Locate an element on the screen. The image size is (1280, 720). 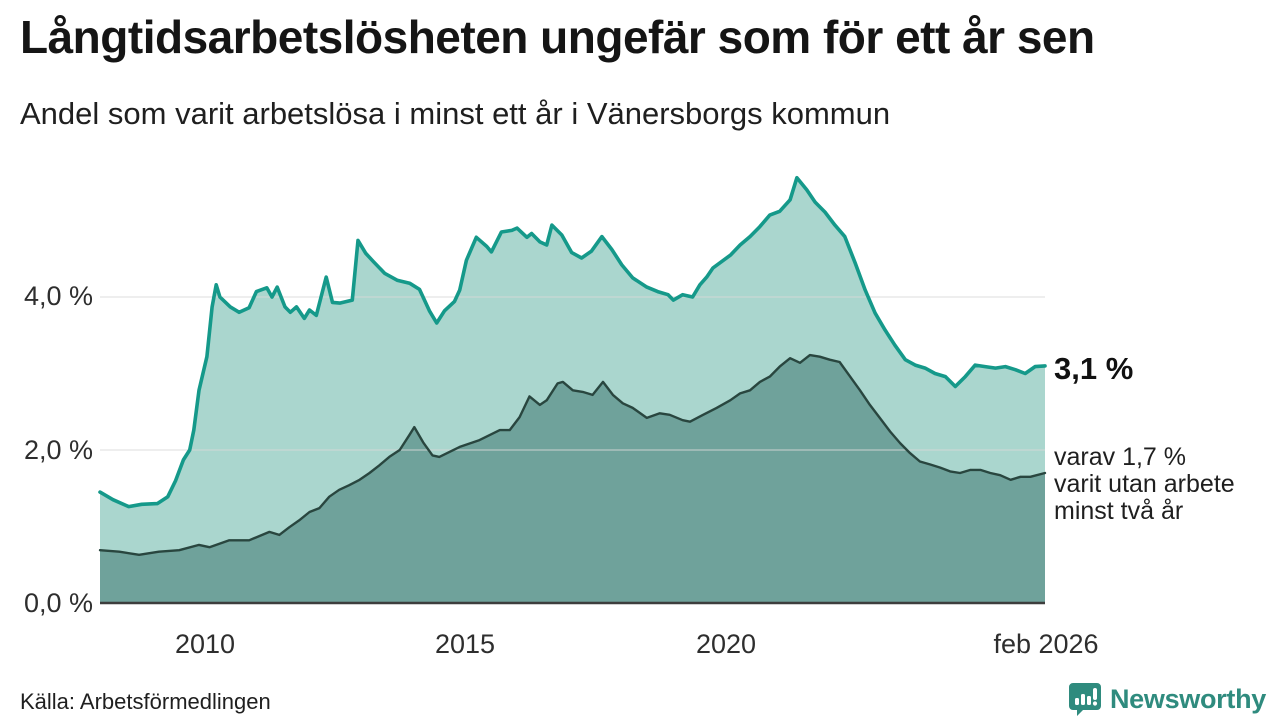
newsworthy-logo: Newsworthy is located at coordinates (1167, 699).